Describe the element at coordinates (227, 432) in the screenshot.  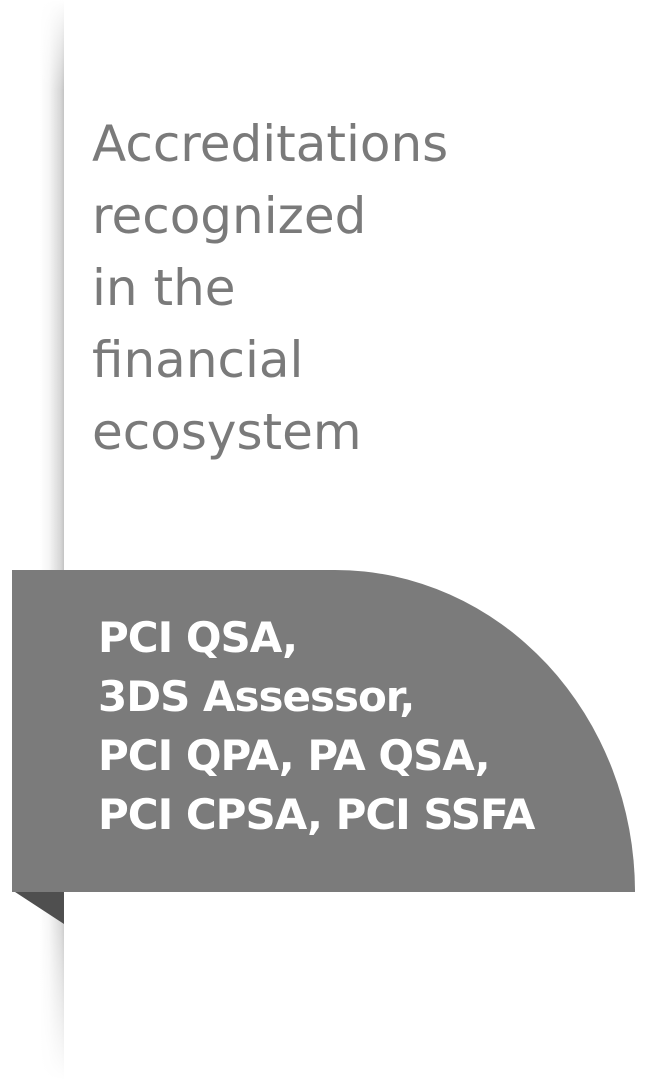
I see `heading-line: ecosystem` at that location.